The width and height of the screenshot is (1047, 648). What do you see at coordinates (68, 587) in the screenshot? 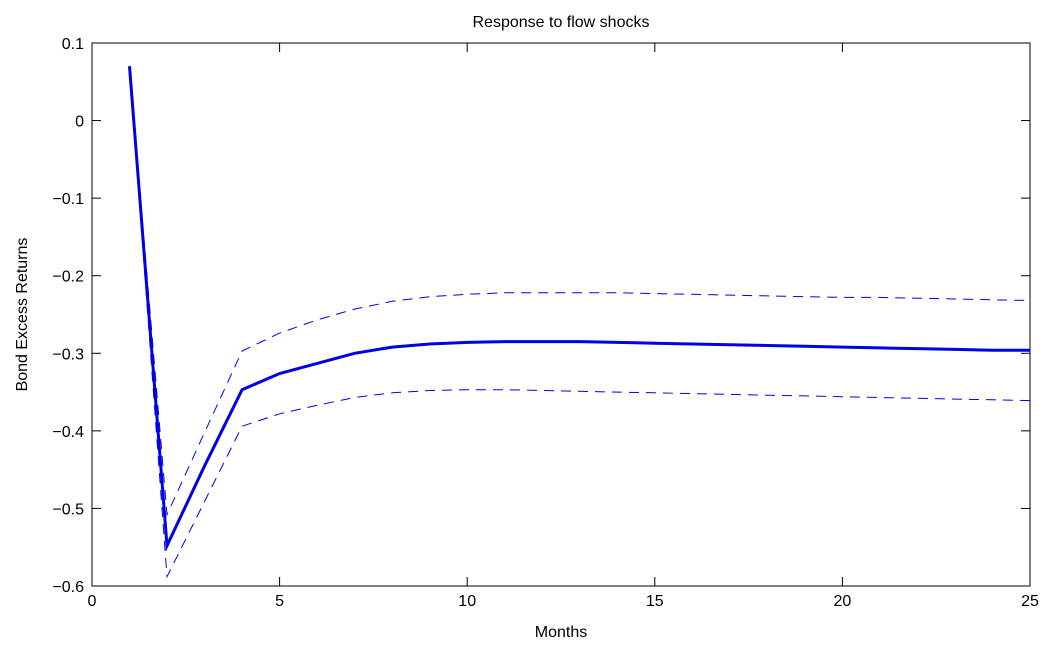
I see `y-tick-label: −0.6` at bounding box center [68, 587].